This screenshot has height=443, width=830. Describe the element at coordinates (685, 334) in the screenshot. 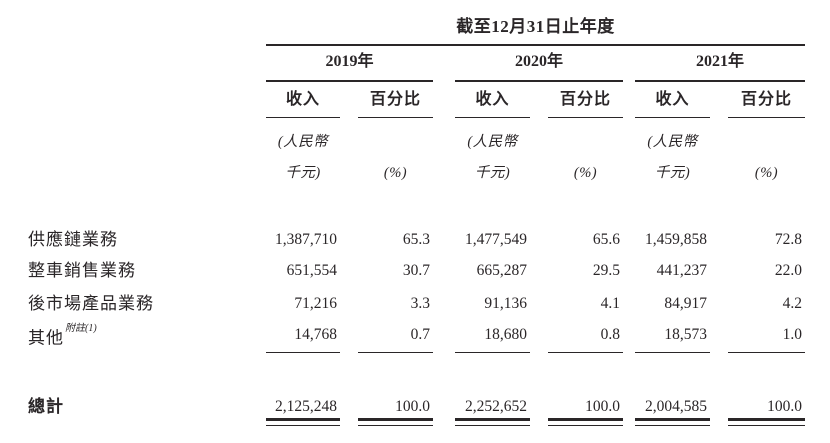

I see `revenue-value: 18,573` at that location.